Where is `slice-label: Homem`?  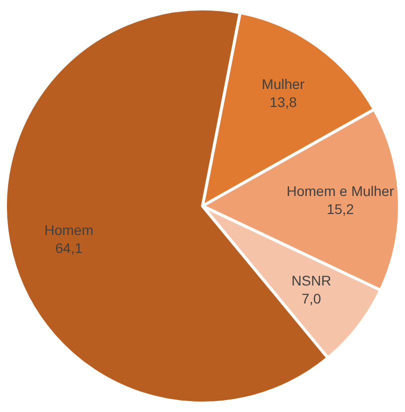
slice-label: Homem is located at coordinates (69, 230).